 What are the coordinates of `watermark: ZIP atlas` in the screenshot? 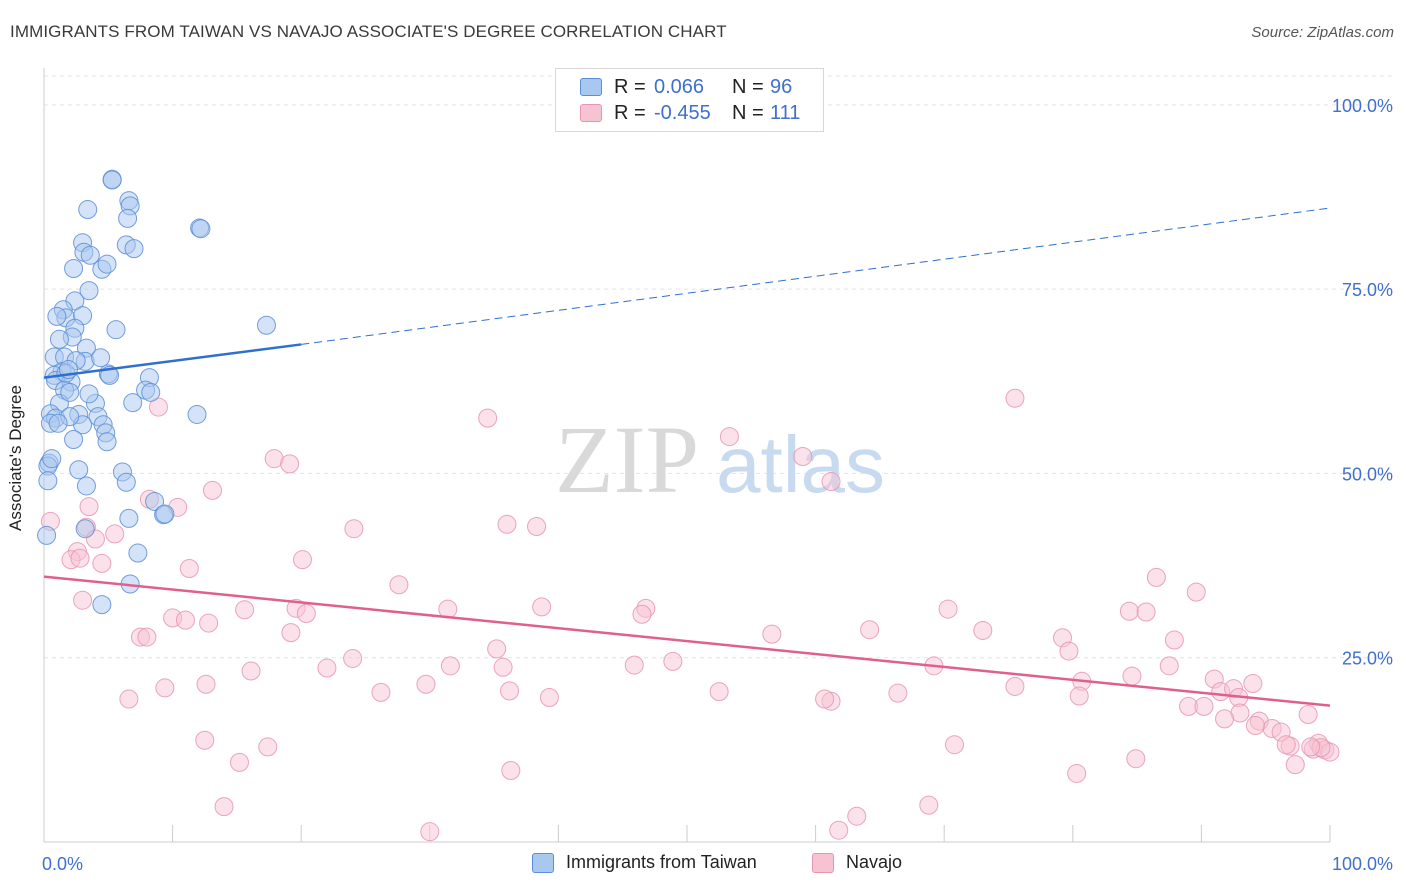 It's located at (720, 459).